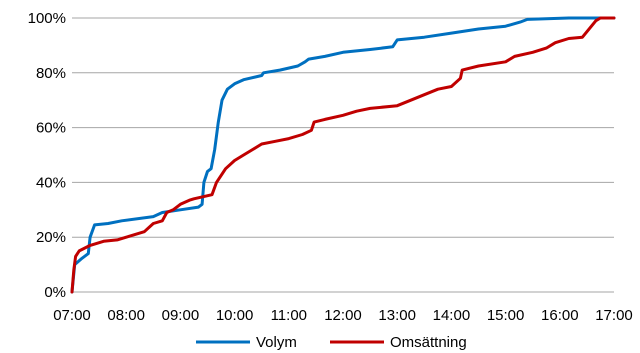  I want to click on legend-label: Omsättning, so click(428, 342).